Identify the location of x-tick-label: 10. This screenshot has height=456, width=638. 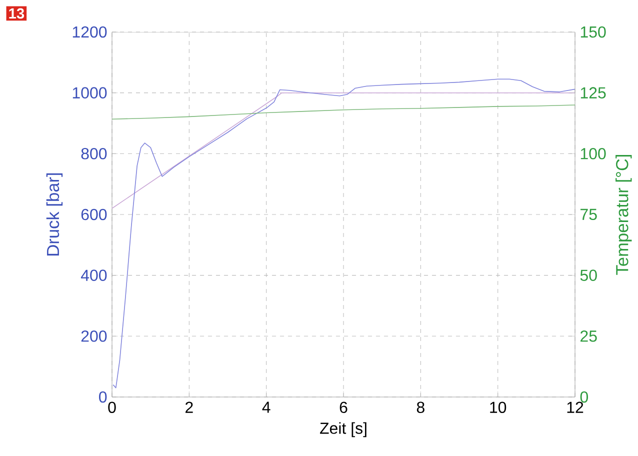
(498, 408).